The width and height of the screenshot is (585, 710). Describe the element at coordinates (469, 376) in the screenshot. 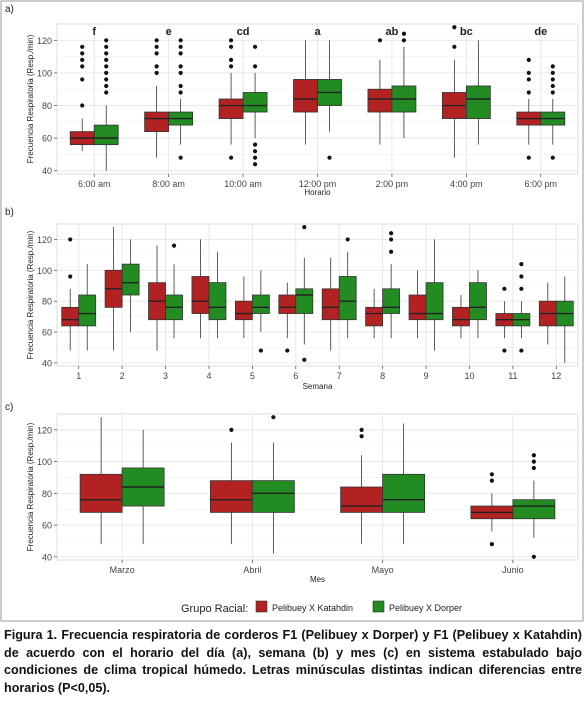

I see `x-tick-label: 10` at that location.